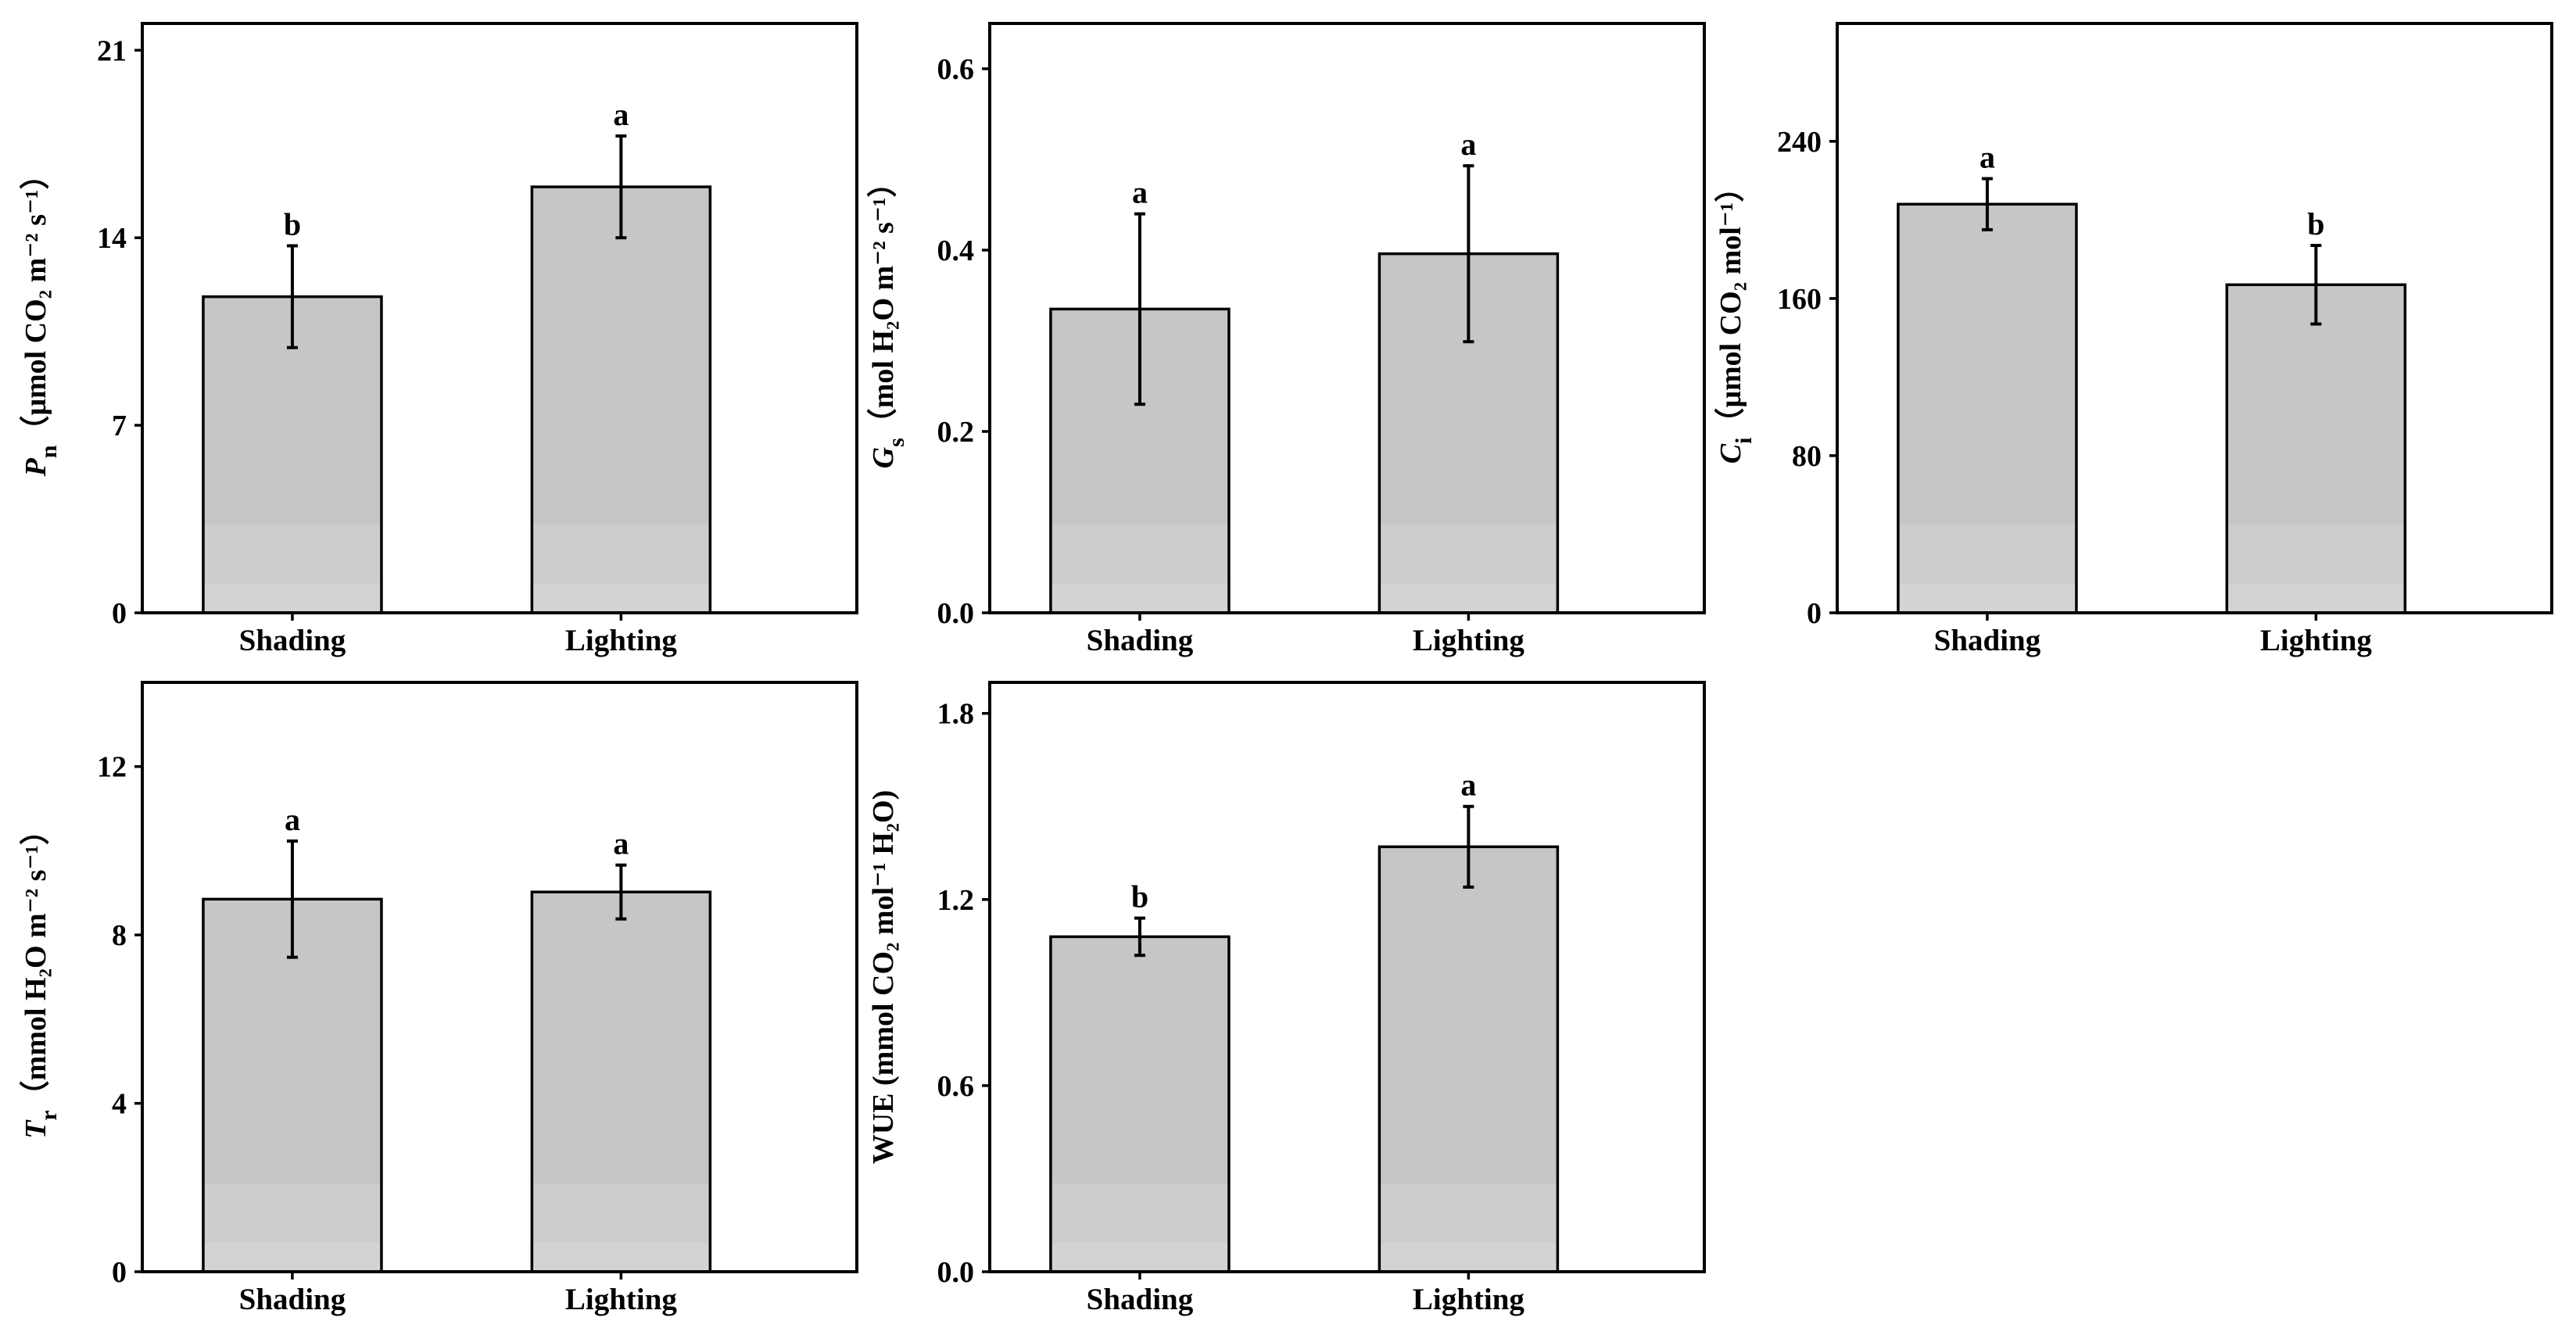 The width and height of the screenshot is (2576, 1328). What do you see at coordinates (956, 901) in the screenshot?
I see `y-tick-label: 1.2` at bounding box center [956, 901].